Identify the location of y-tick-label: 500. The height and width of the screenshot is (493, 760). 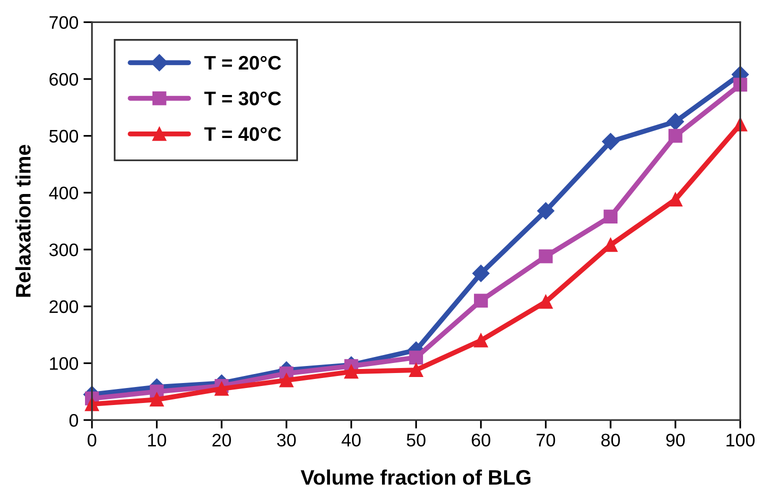
(63, 136).